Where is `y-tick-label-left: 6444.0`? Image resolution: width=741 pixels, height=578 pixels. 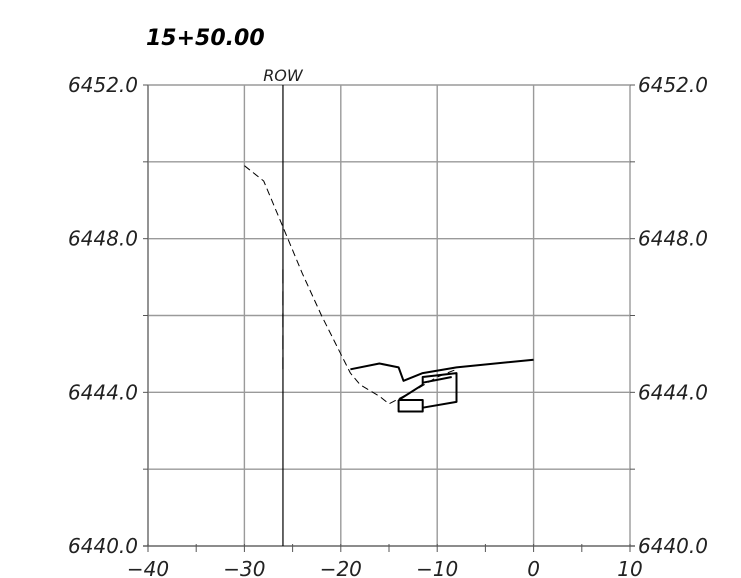 y-tick-label-left: 6444.0 is located at coordinates (103, 392).